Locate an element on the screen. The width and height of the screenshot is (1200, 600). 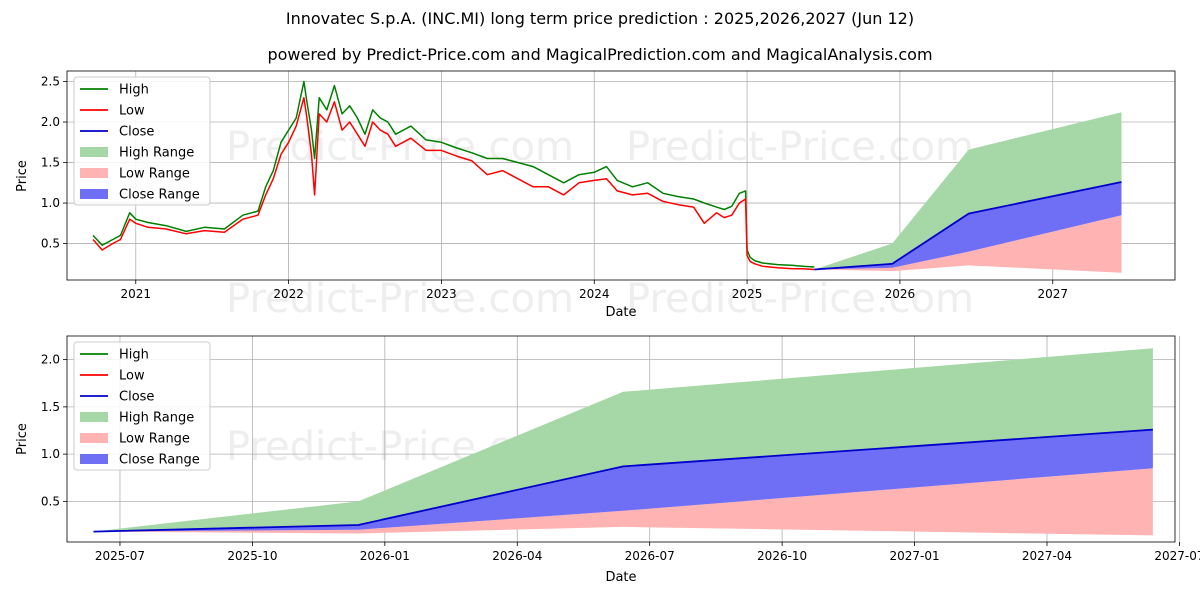
legend-label-close-bottom: Close is located at coordinates (136, 397).